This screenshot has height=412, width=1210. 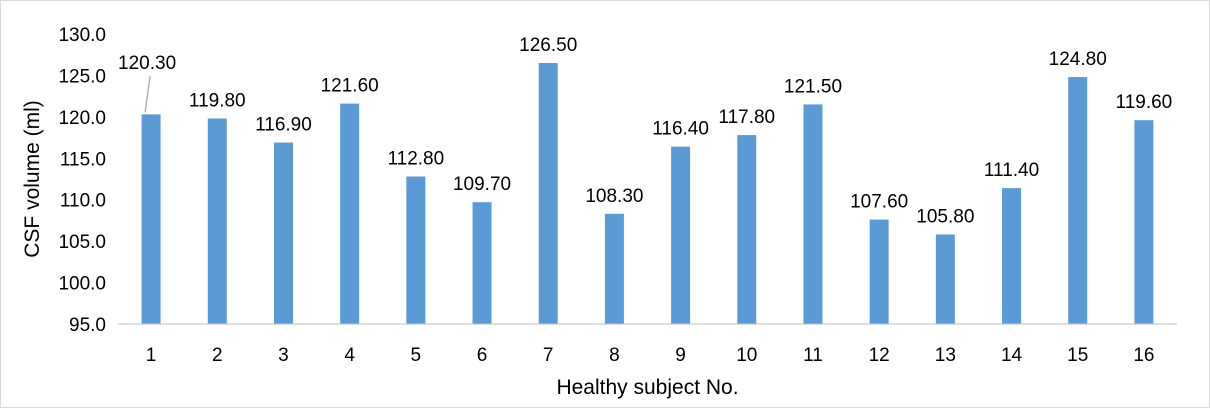 What do you see at coordinates (1077, 355) in the screenshot?
I see `x-tick-label: 15` at bounding box center [1077, 355].